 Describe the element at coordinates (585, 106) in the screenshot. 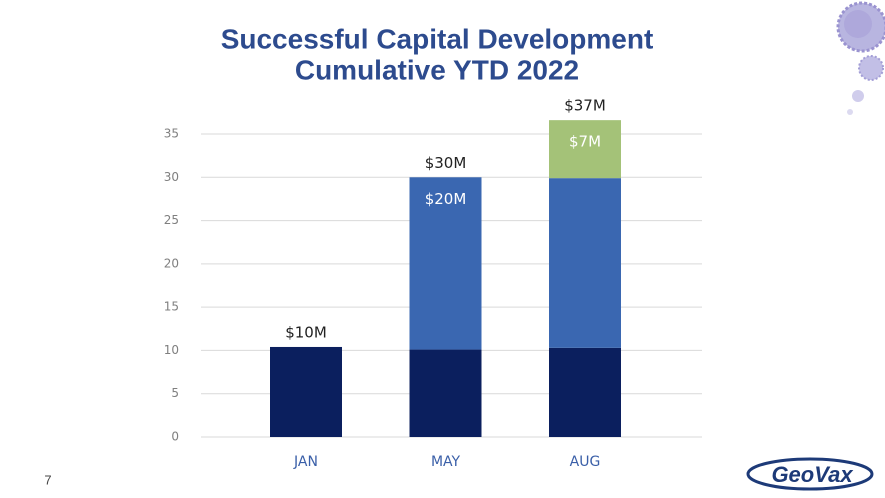

I see `total-label: $37M` at that location.